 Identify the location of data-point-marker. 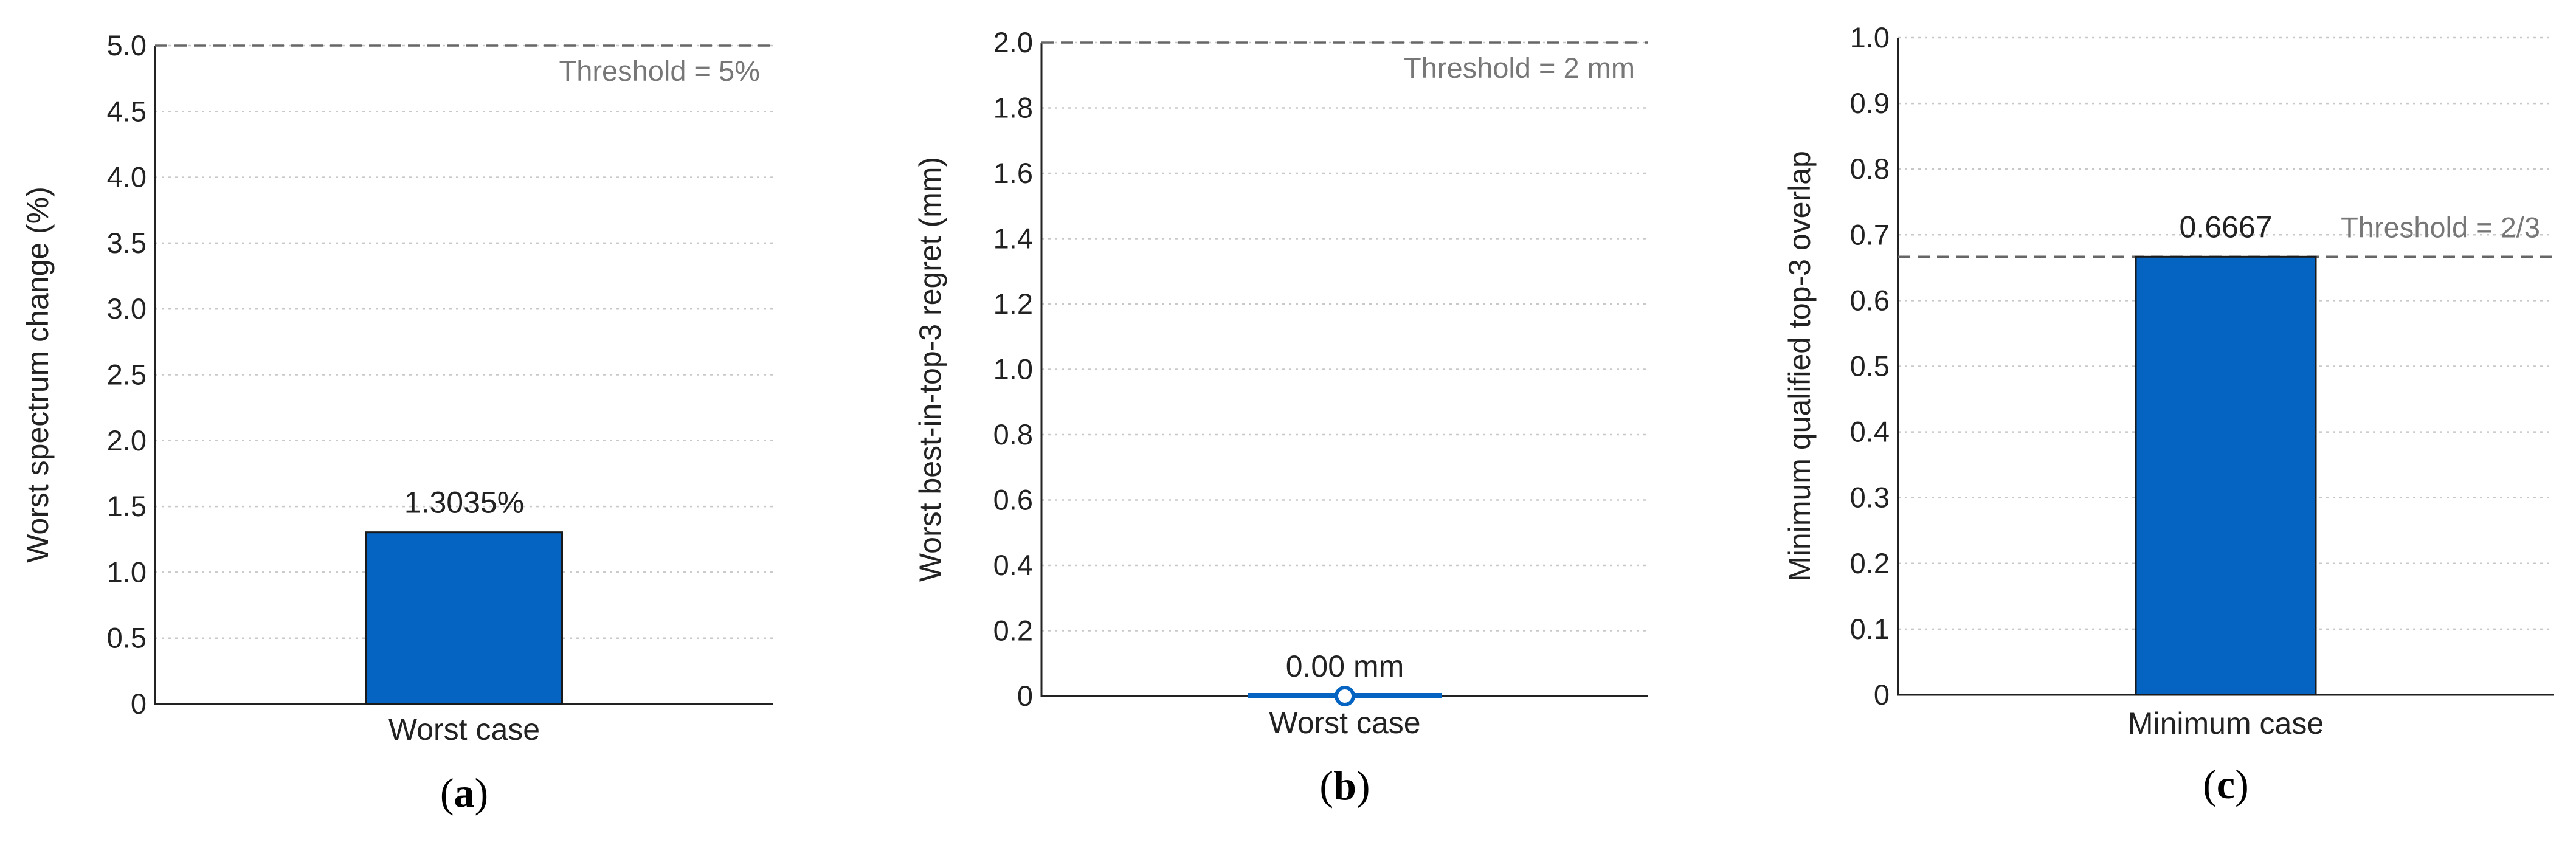
(1345, 696).